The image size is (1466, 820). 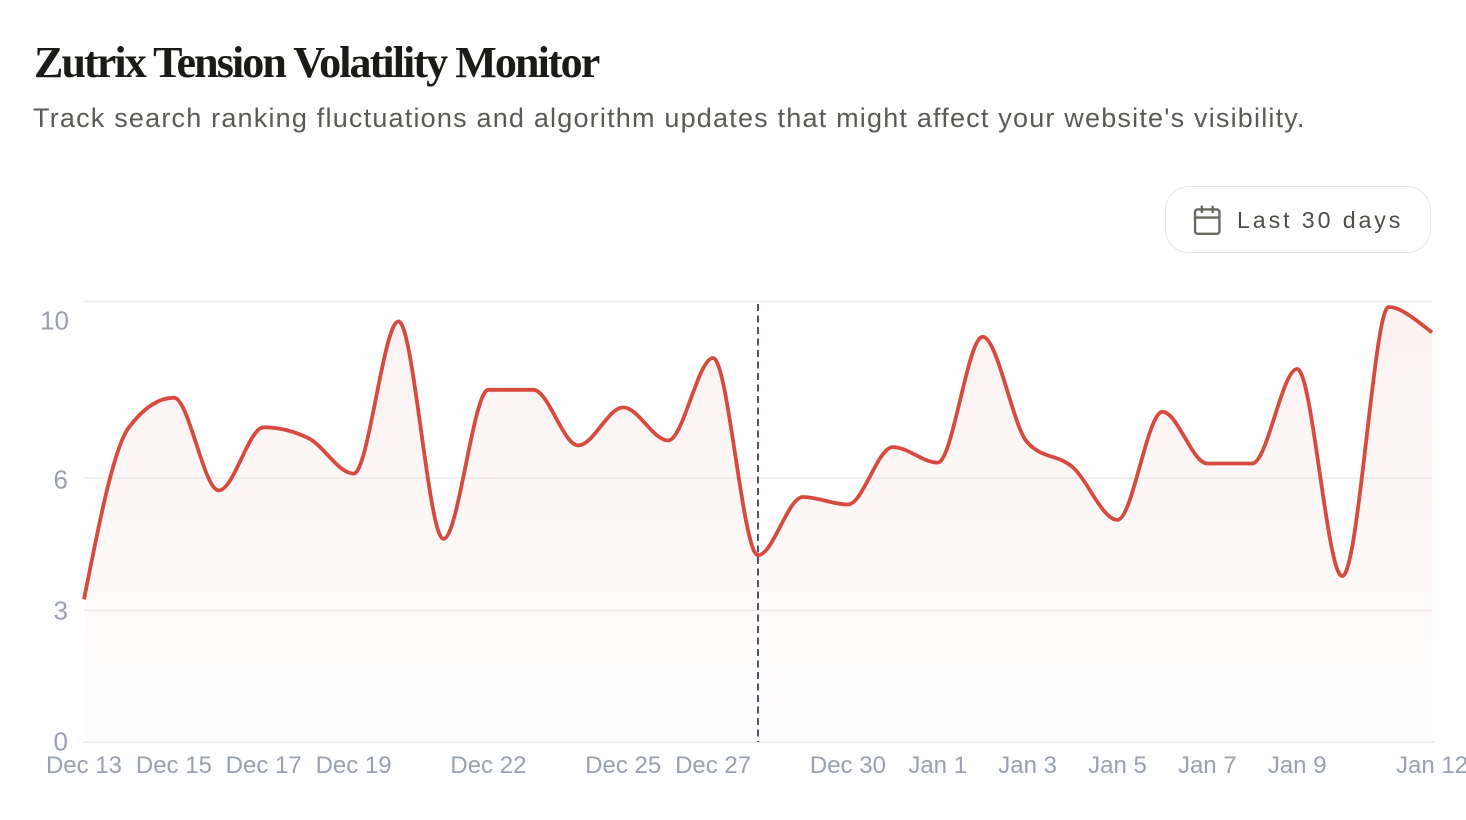 What do you see at coordinates (488, 765) in the screenshot?
I see `svg-text: Dec 22` at bounding box center [488, 765].